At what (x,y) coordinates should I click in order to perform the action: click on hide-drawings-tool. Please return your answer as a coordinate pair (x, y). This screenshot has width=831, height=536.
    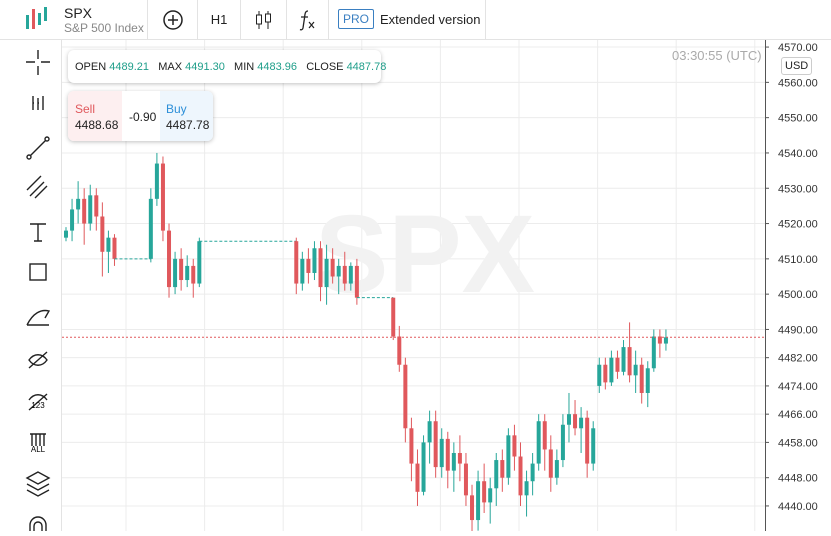
    Looking at the image, I should click on (38, 360).